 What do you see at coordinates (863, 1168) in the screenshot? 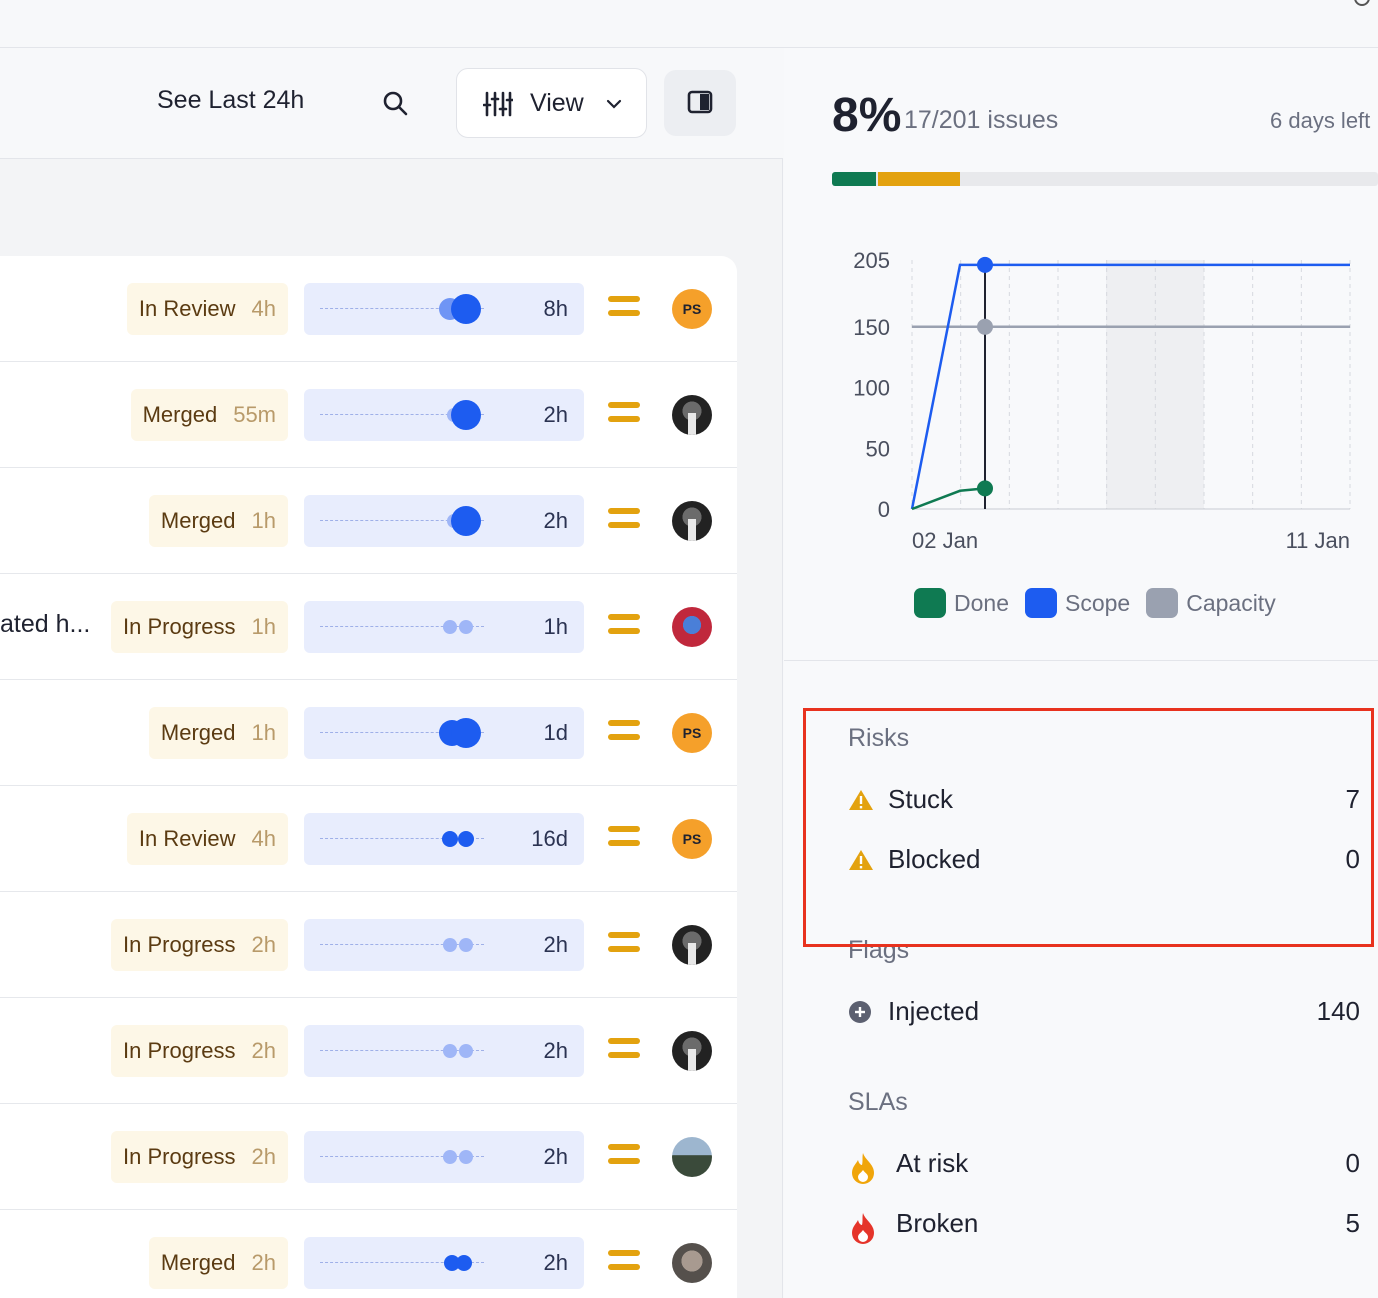
I see `flame-icon` at bounding box center [863, 1168].